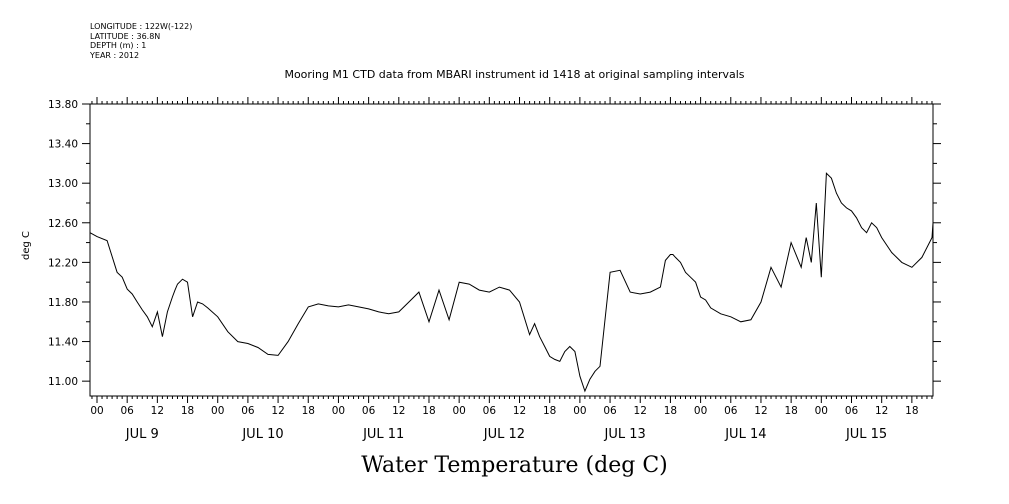 The image size is (1009, 504). Describe the element at coordinates (115, 55) in the screenshot. I see `meta-year: YEAR : 2012` at that location.